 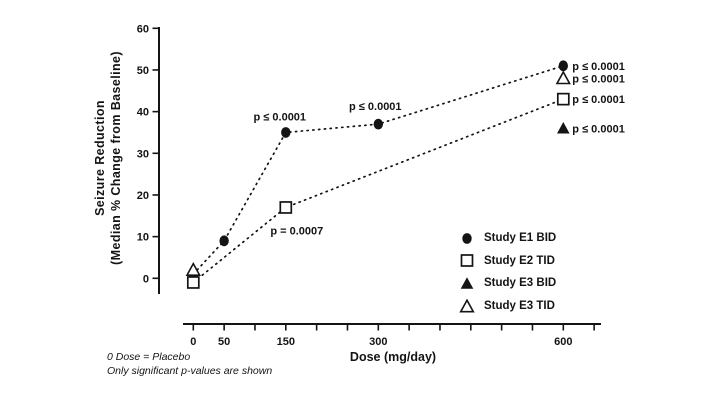 I want to click on legend-label: Study E2 TID, so click(x=519, y=260).